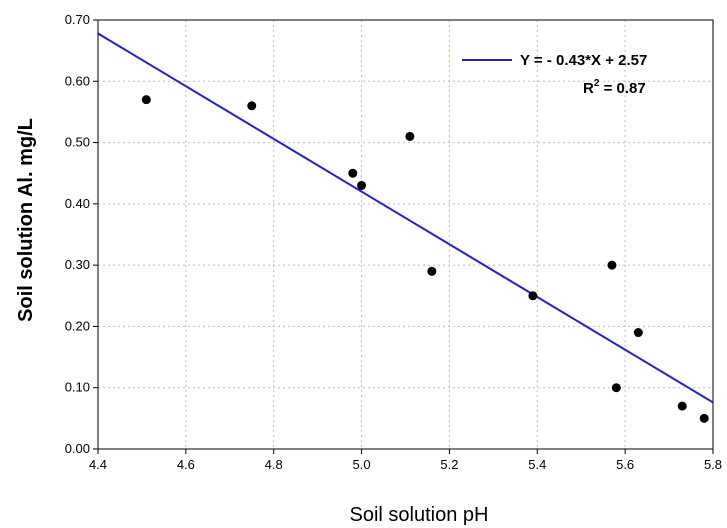 The image size is (727, 528). Describe the element at coordinates (449, 464) in the screenshot. I see `x-tick-label: 5.2` at that location.